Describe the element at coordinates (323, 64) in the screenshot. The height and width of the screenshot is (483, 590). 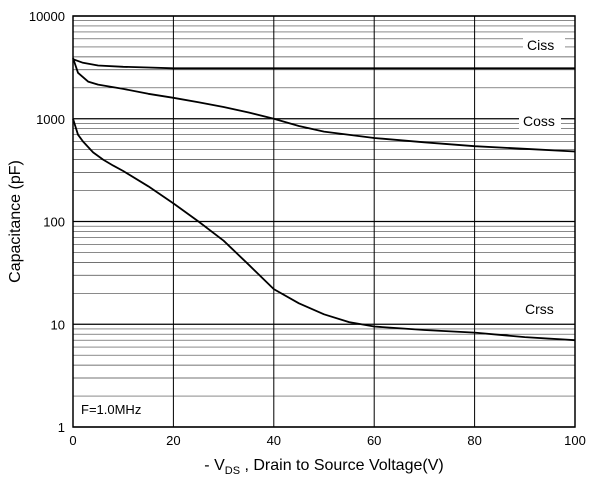
I see `series-line-ciss` at that location.